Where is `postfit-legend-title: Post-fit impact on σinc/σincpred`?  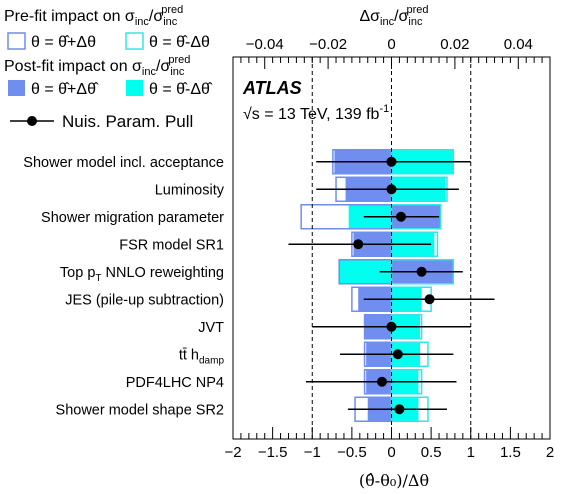 postfit-legend-title: Post-fit impact on σinc/σincpred is located at coordinates (97, 66).